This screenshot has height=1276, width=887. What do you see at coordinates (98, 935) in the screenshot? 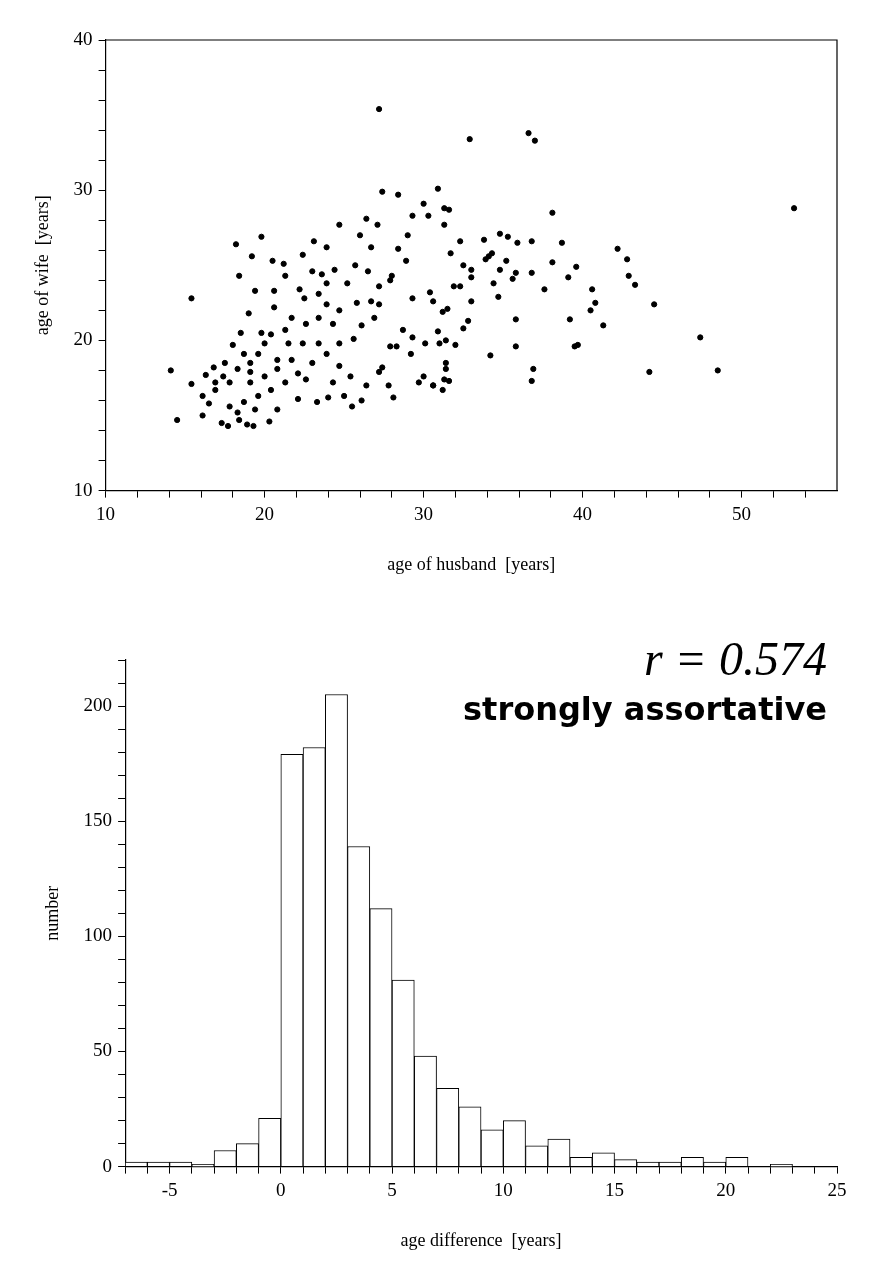
I see `y-tick-label: 100` at bounding box center [98, 935].